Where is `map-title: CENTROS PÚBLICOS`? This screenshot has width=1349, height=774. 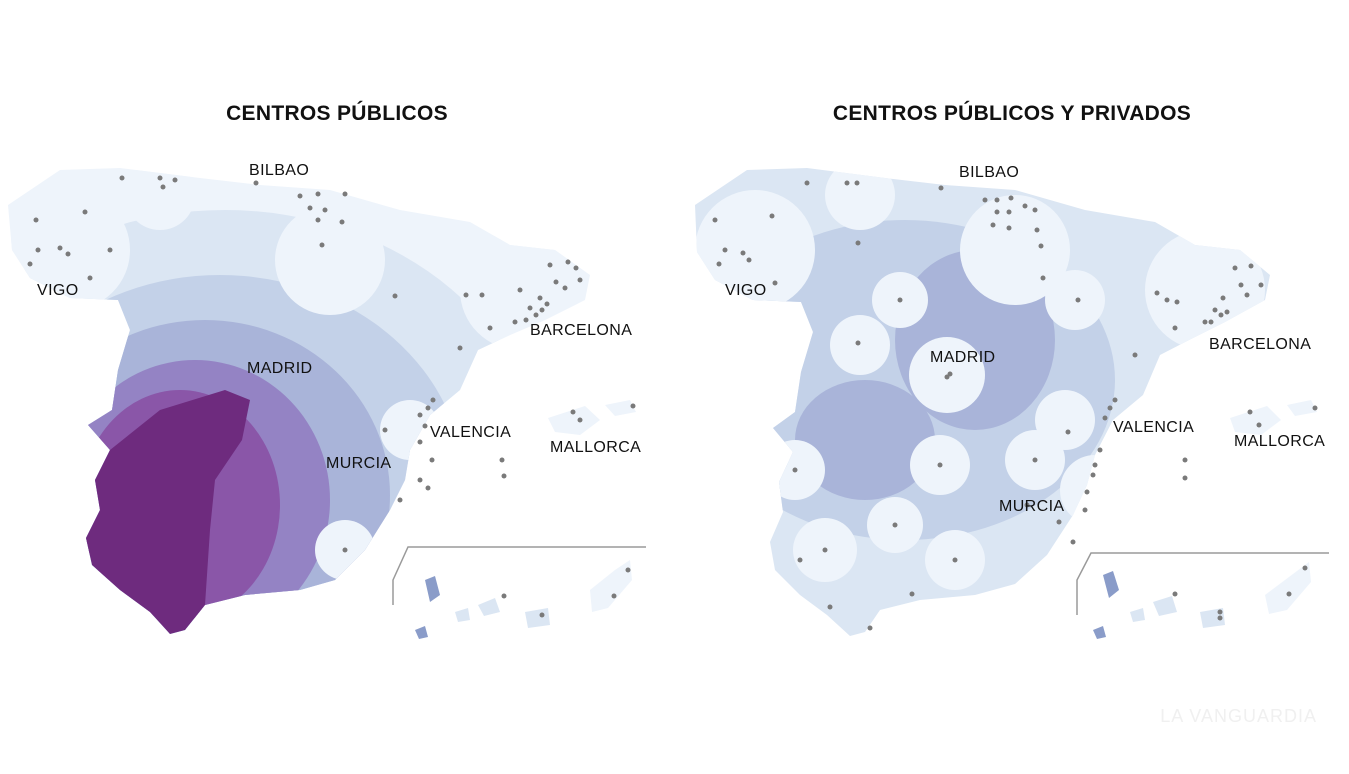
map-title: CENTROS PÚBLICOS is located at coordinates (337, 113).